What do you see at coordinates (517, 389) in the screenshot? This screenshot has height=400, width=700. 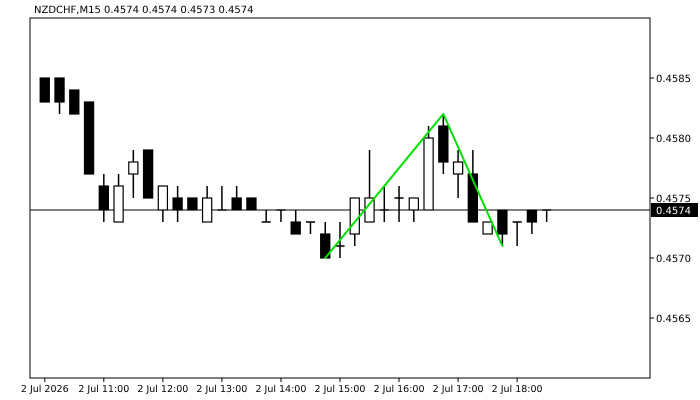 I see `x-tick-label: 2 Jul 18:00` at bounding box center [517, 389].